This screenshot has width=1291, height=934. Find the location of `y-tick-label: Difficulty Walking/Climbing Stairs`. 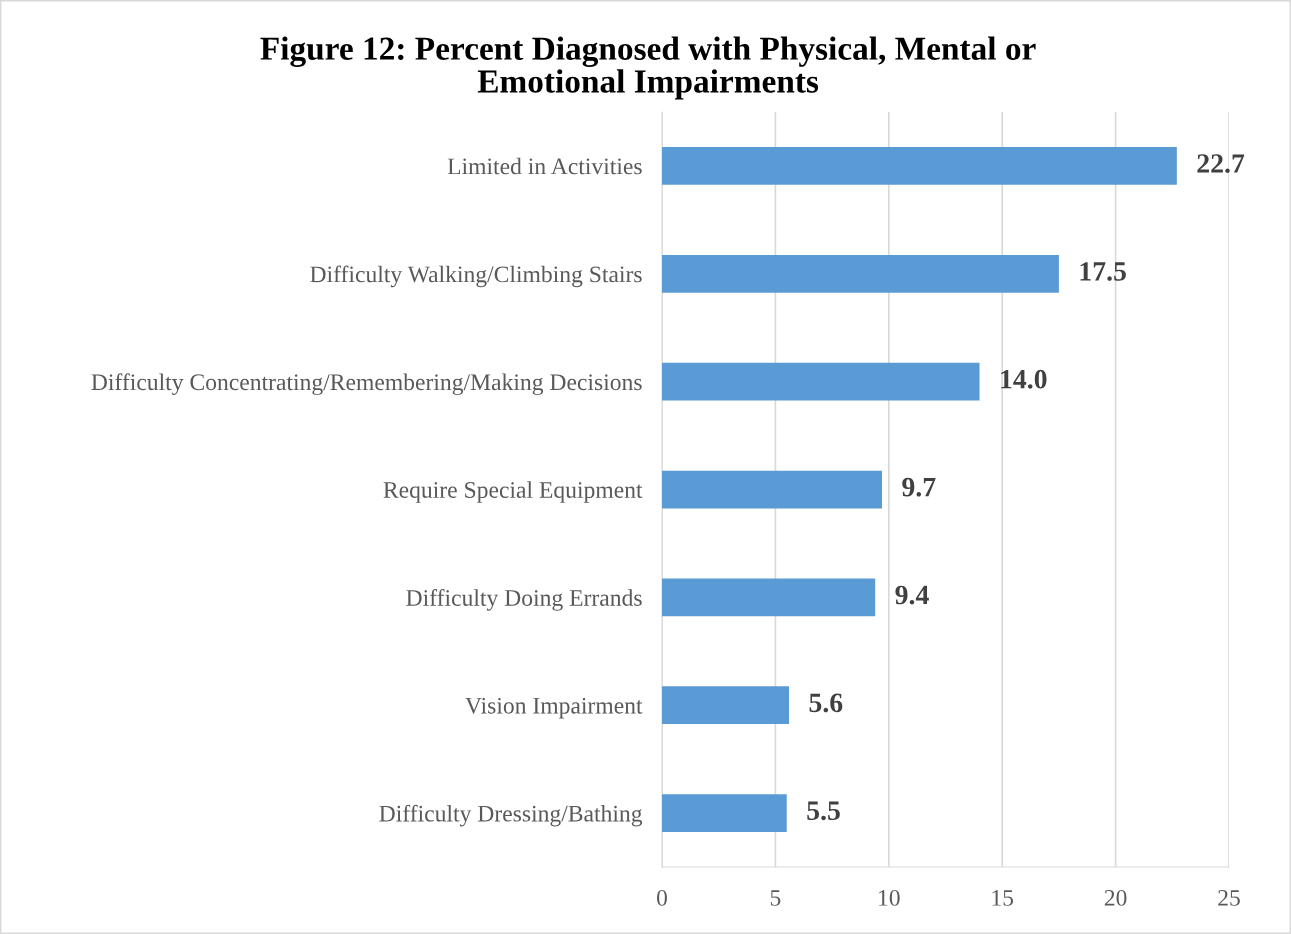

y-tick-label: Difficulty Walking/Climbing Stairs is located at coordinates (476, 276).